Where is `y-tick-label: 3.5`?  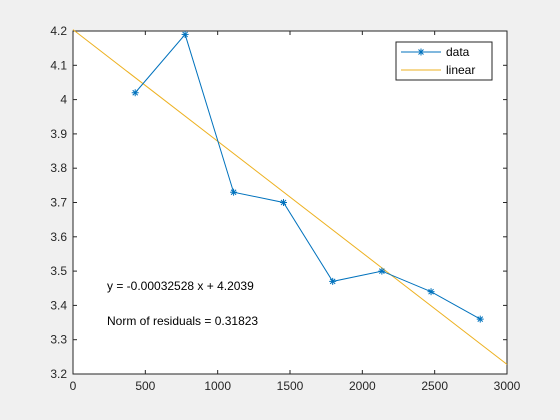 y-tick-label: 3.5 is located at coordinates (58, 271).